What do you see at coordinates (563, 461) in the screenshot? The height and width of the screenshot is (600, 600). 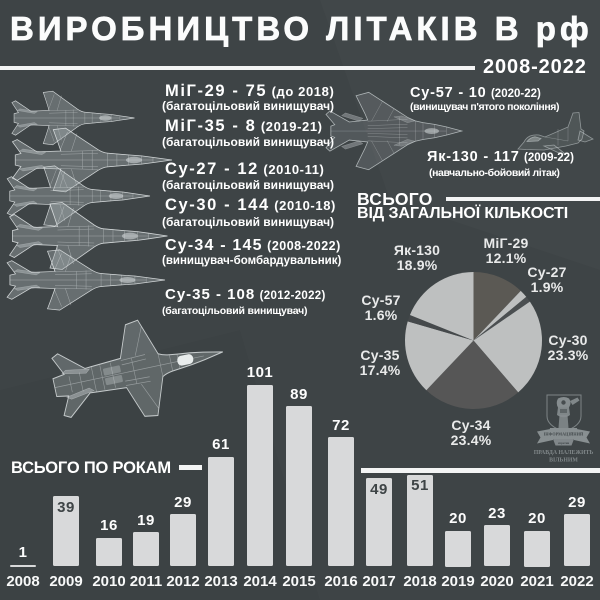 I see `svg-text: ВІЛЬНИМ` at bounding box center [563, 461].